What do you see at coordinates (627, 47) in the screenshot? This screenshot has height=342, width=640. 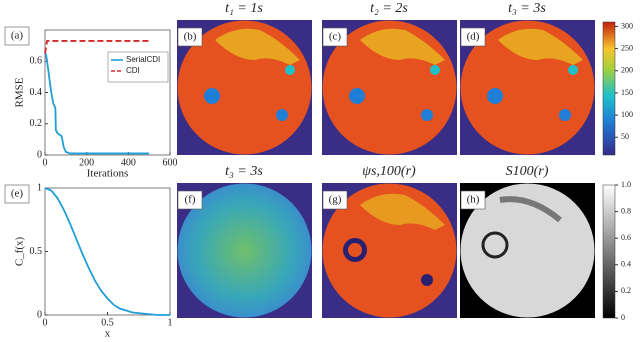 I see `colorbar-tick-label: 250` at bounding box center [627, 47].